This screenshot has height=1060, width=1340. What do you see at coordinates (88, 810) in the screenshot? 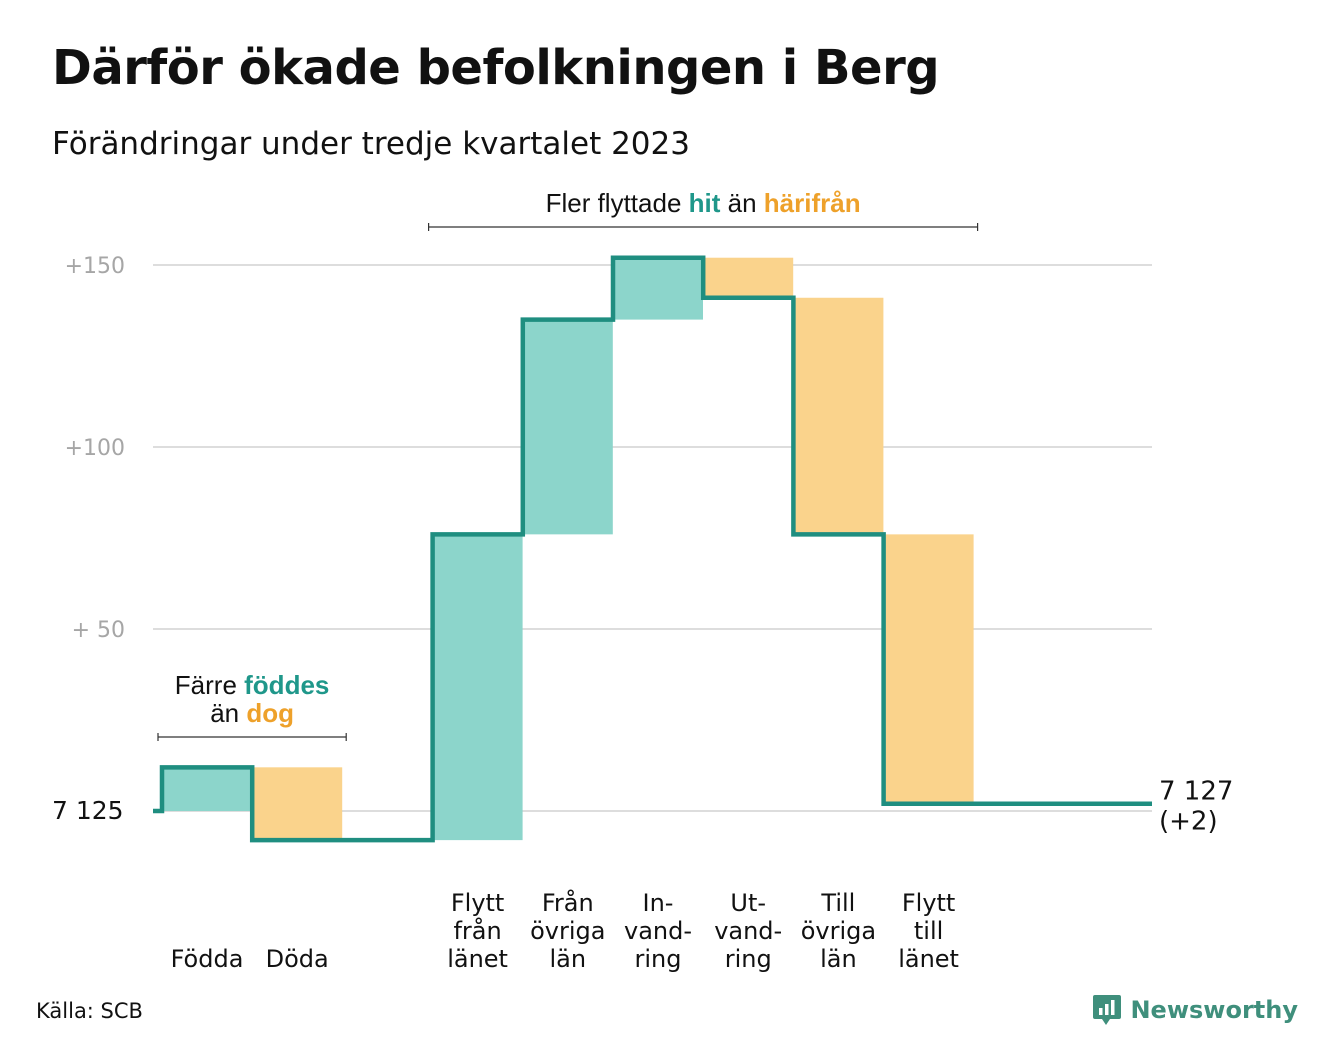
I see `start-value-label: 7 125` at bounding box center [88, 810].